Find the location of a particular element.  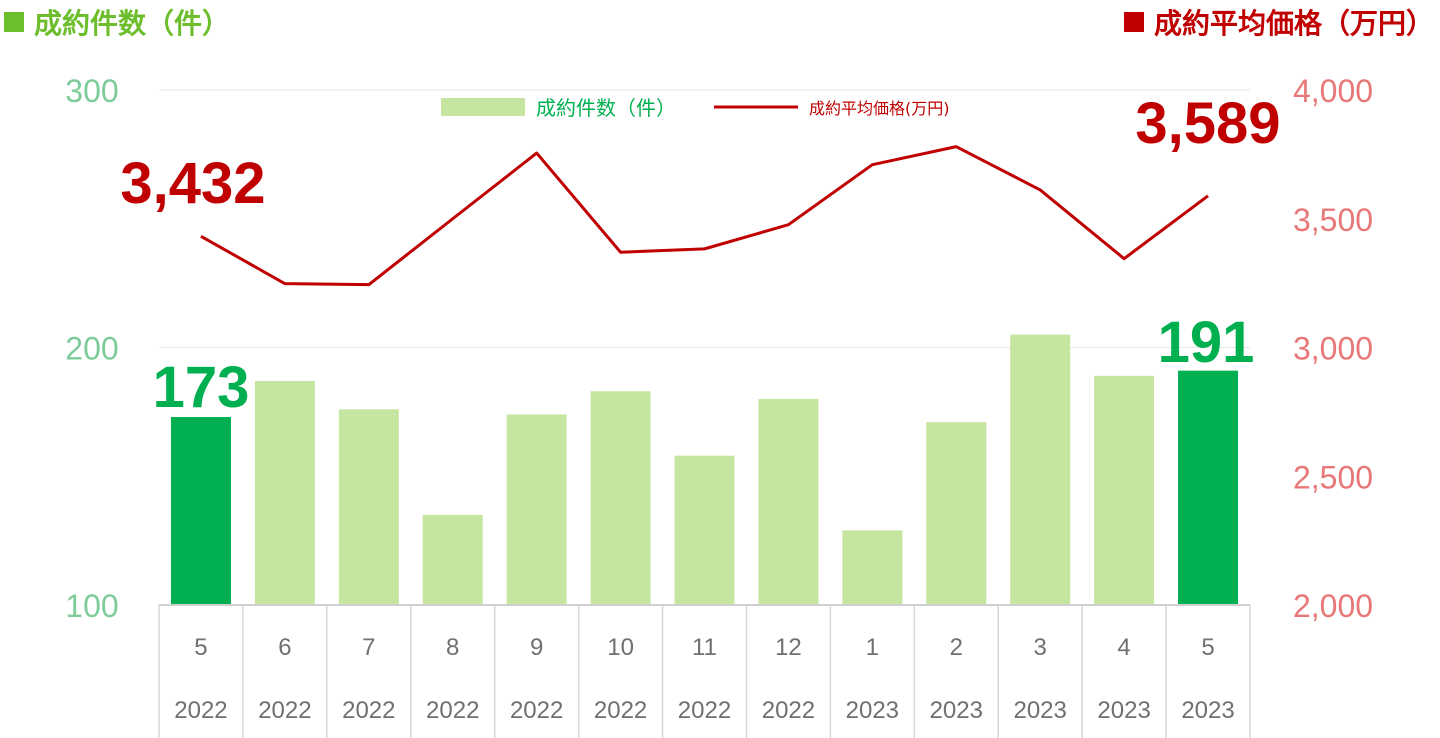

red-square-icon is located at coordinates (1133, 22).